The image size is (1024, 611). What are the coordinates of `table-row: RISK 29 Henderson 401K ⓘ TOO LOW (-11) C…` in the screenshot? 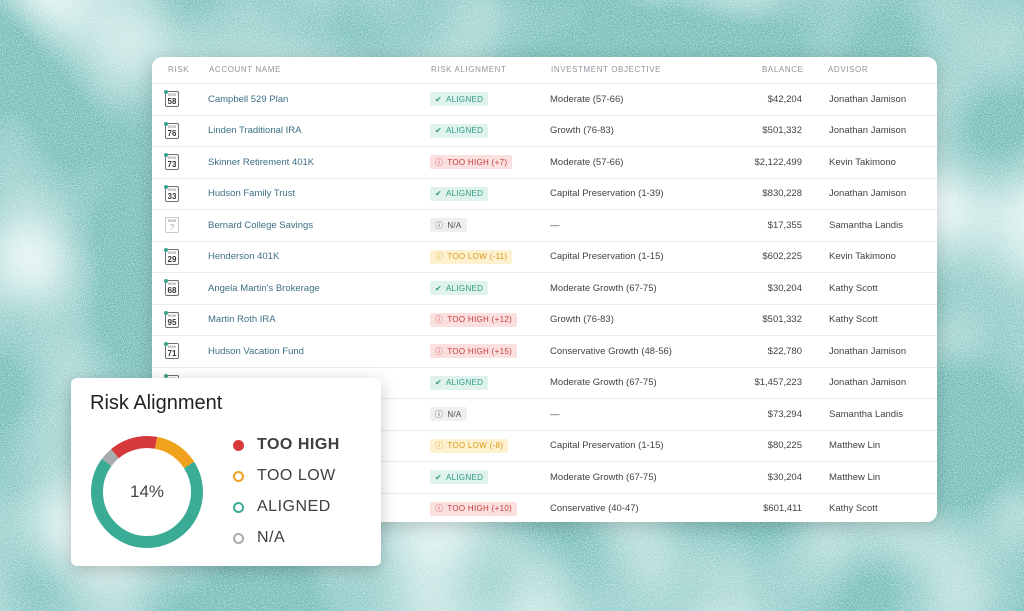 It's located at (544, 256).